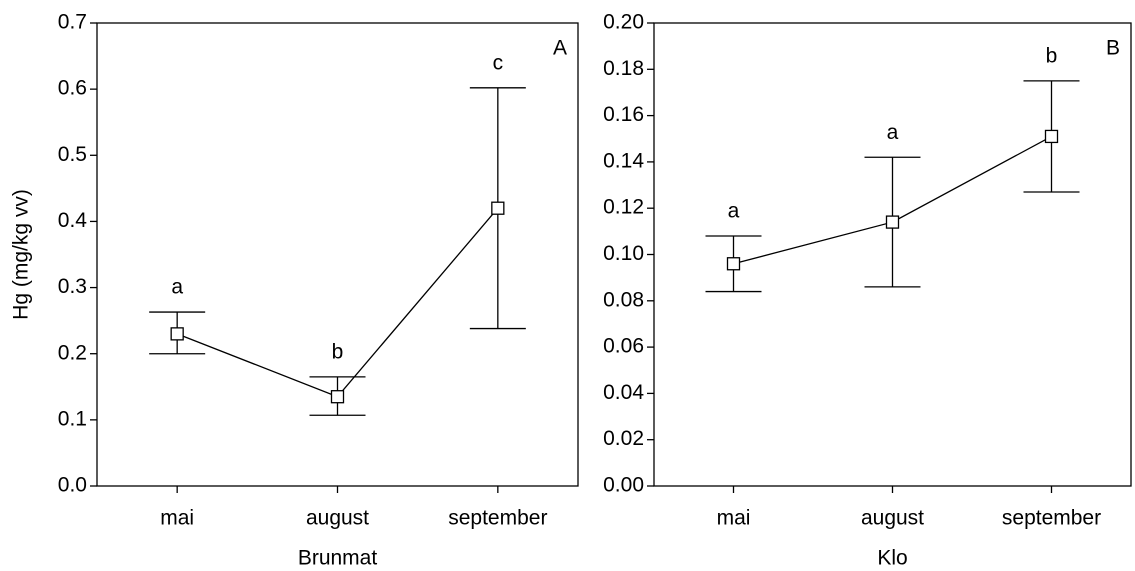 The image size is (1135, 571). I want to click on y-tick-label: 0.4, so click(73, 220).